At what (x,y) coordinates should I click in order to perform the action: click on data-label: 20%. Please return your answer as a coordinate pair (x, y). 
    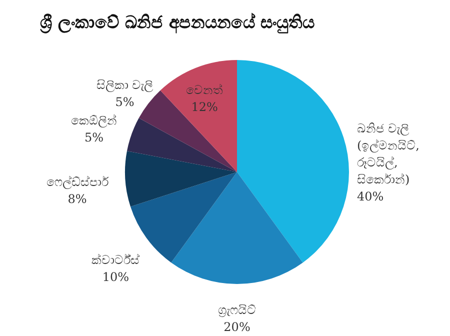
    Looking at the image, I should click on (237, 327).